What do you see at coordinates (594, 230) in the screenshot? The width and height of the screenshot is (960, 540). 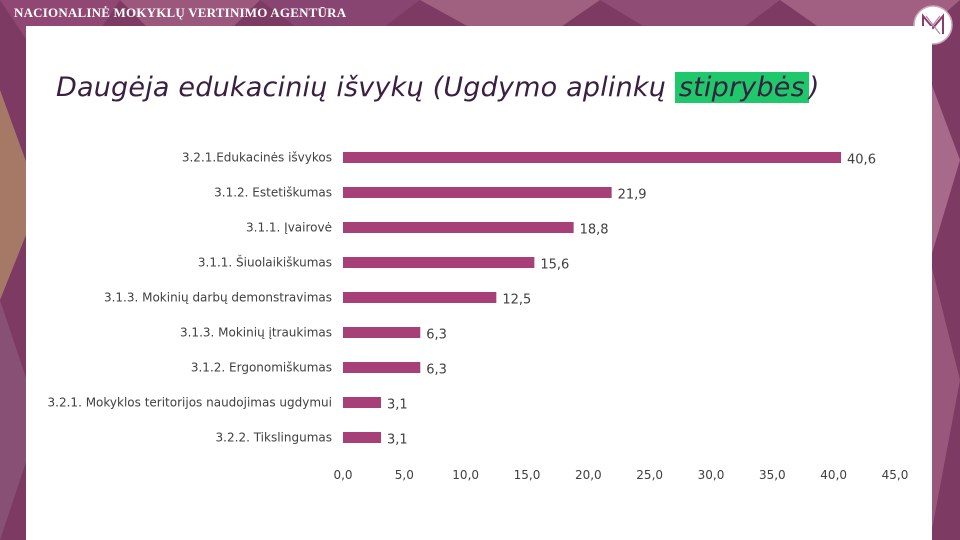 I see `value-label-2: 18,8` at bounding box center [594, 230].